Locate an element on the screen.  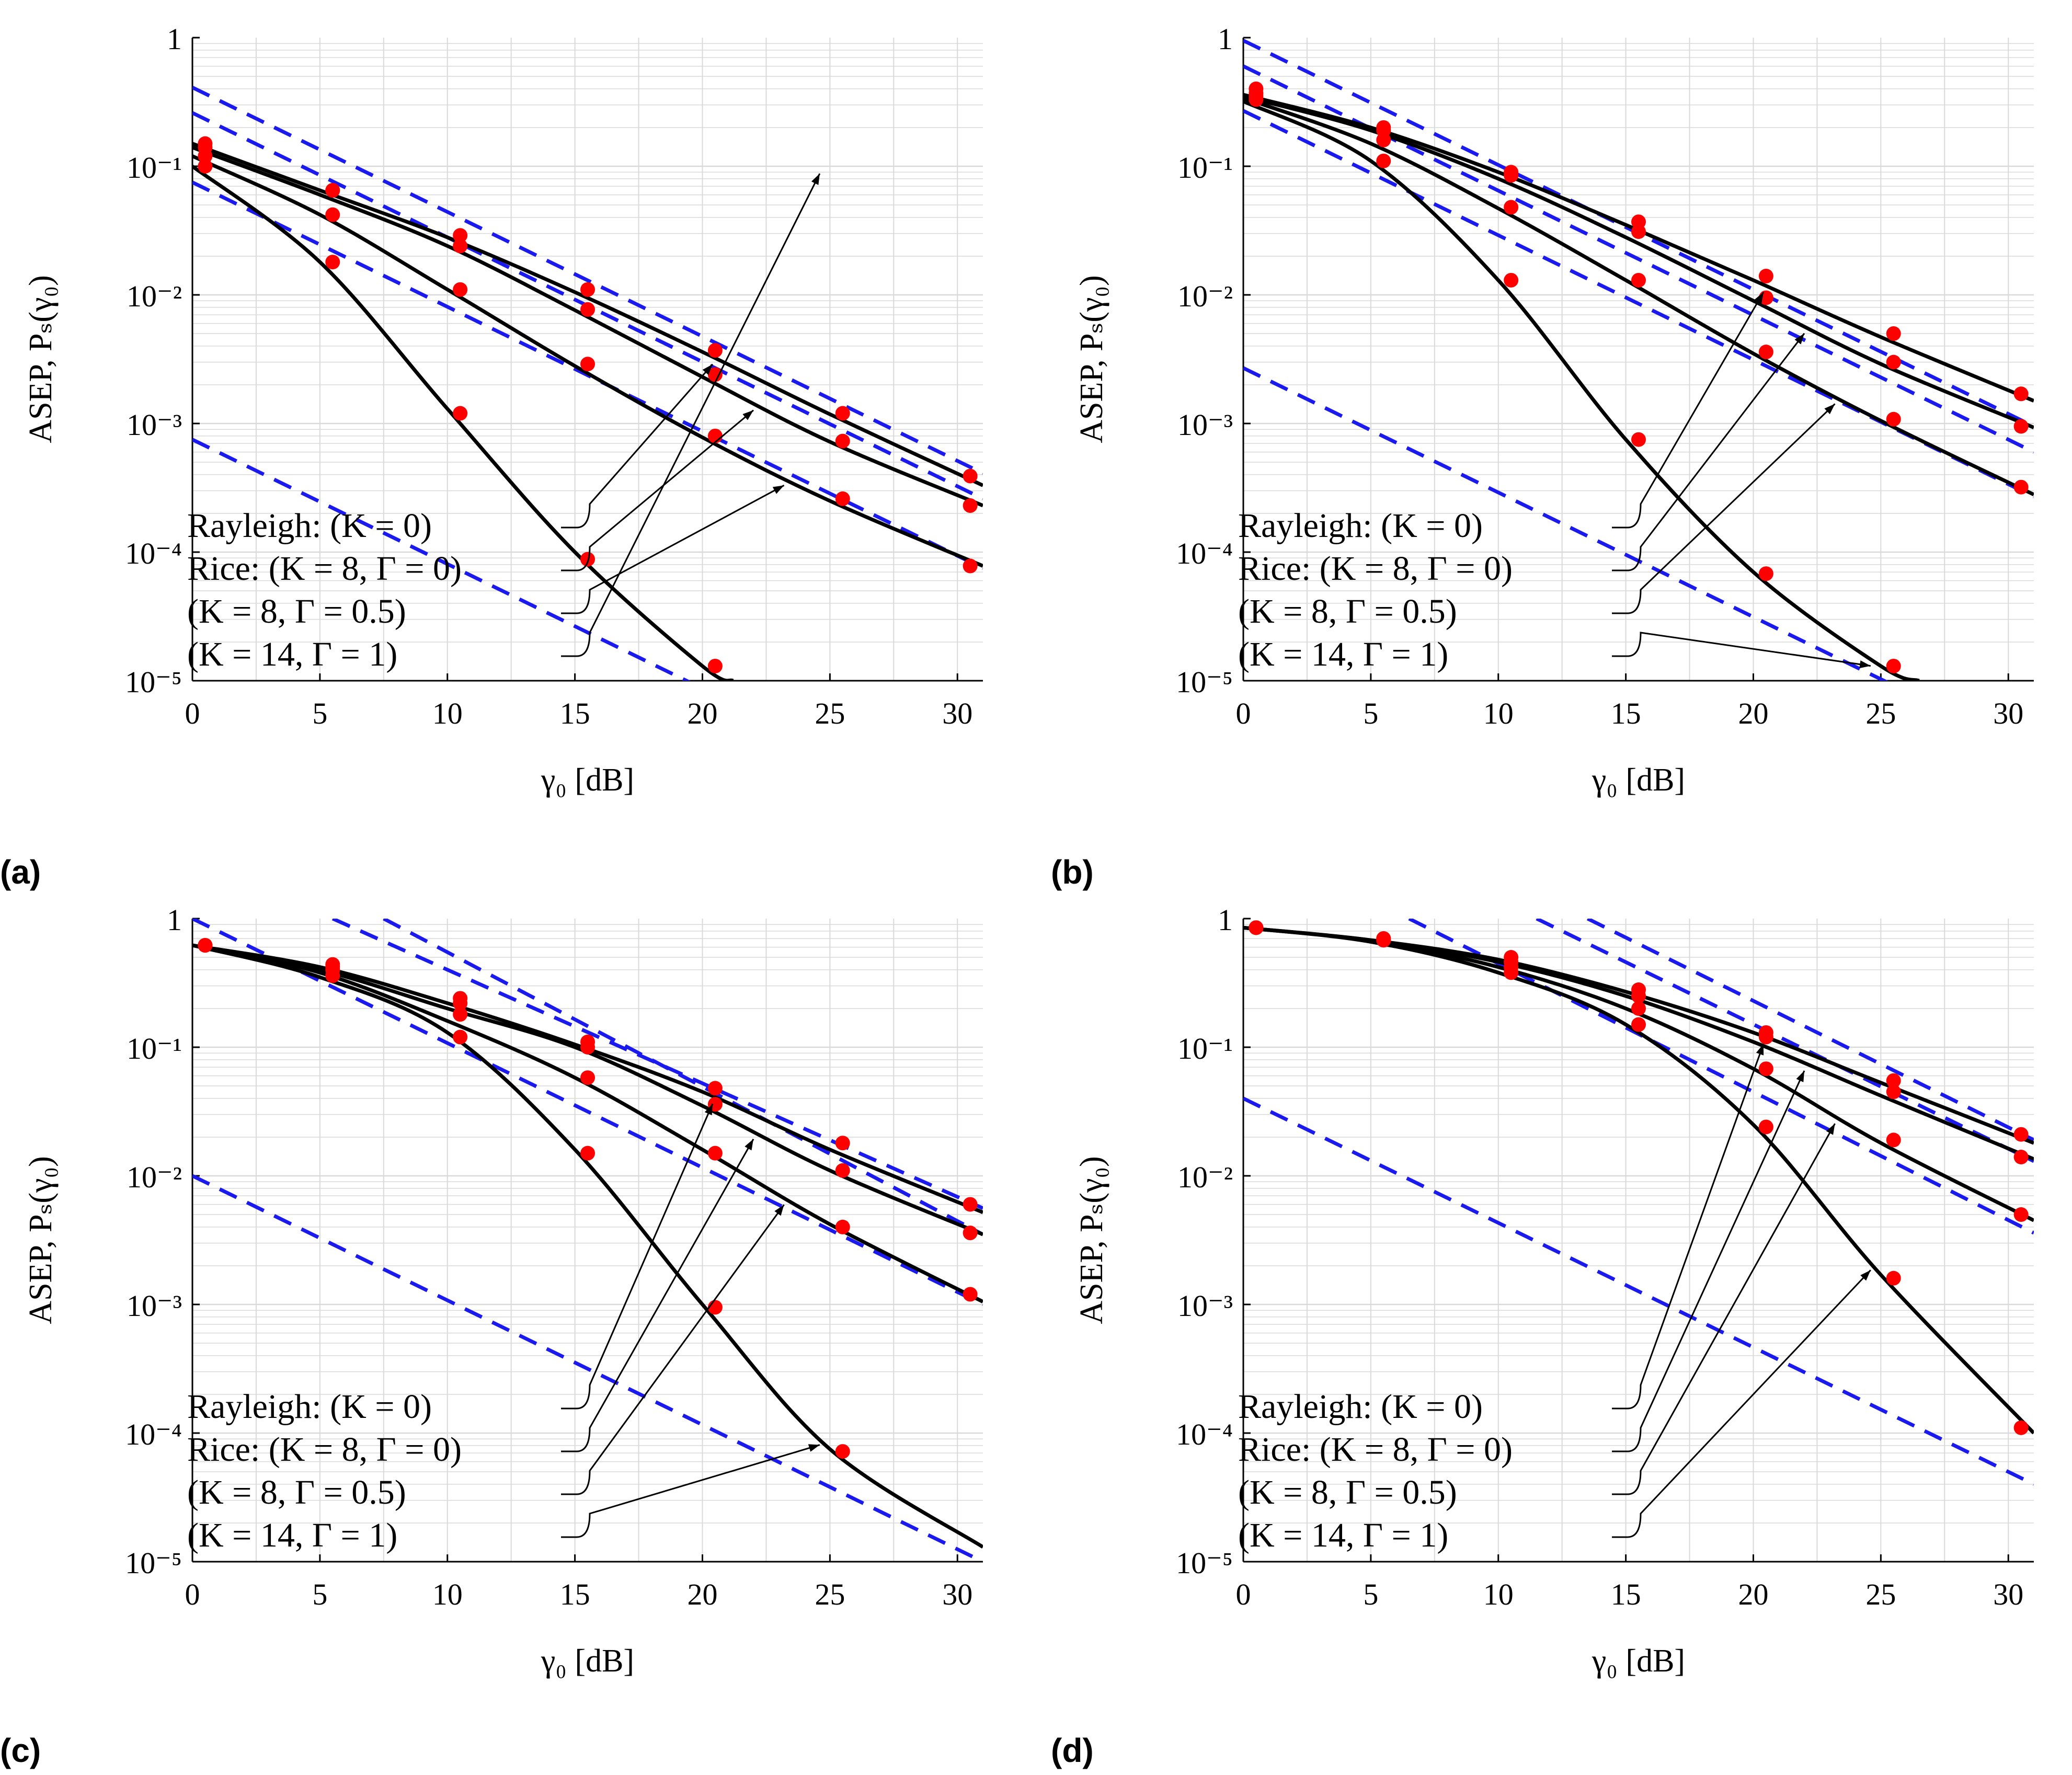
x-tick-label: 0 is located at coordinates (1243, 713).